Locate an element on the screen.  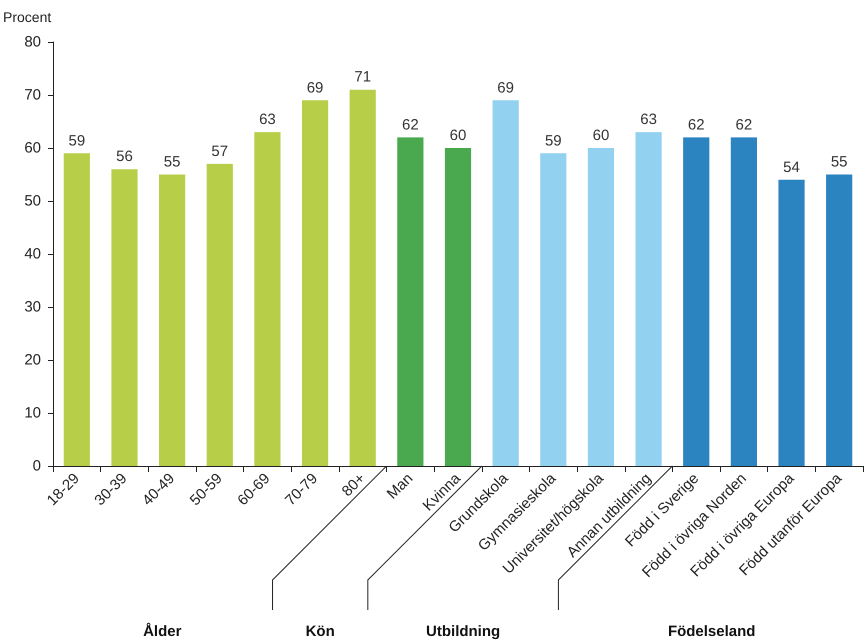
text: Ålder is located at coordinates (162, 631).